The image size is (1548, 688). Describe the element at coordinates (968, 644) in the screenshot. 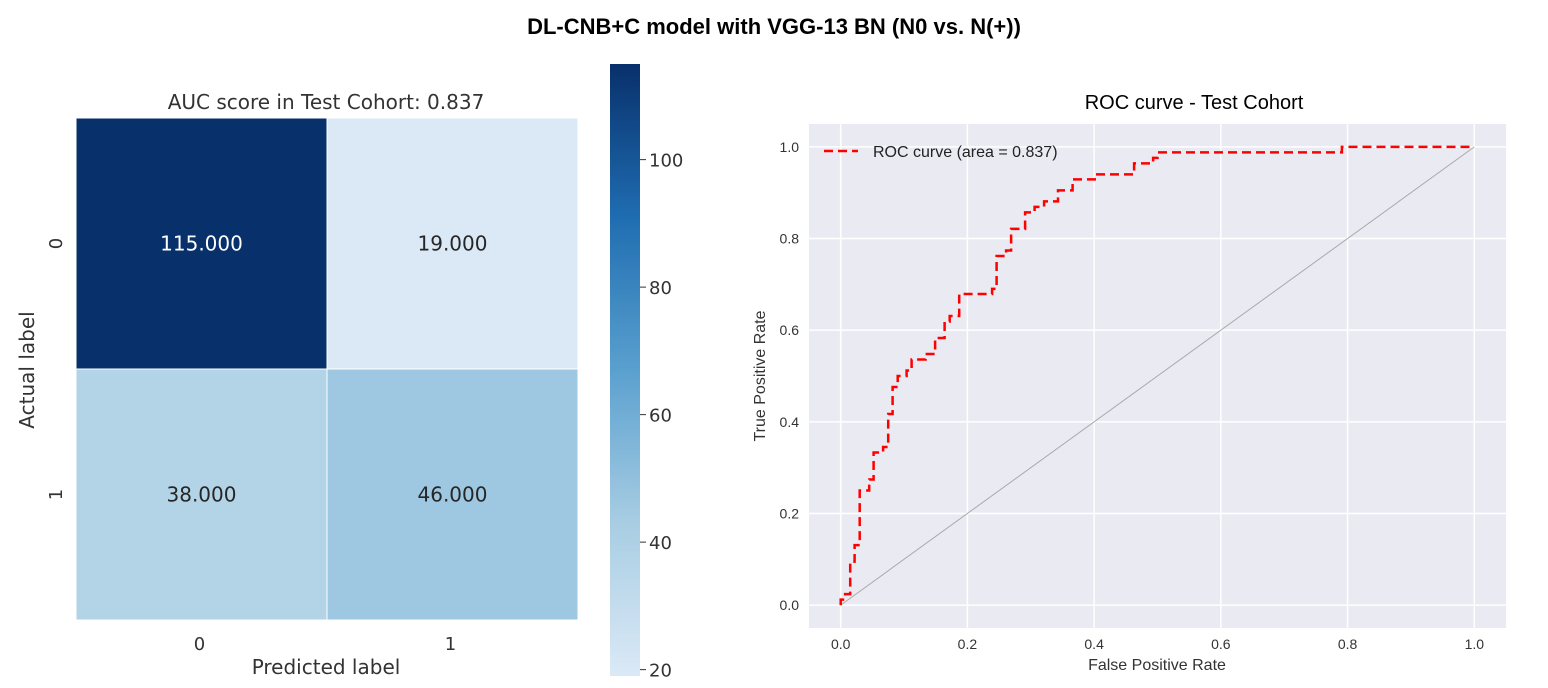

I see `roc-x-tick-label: 0.2` at that location.